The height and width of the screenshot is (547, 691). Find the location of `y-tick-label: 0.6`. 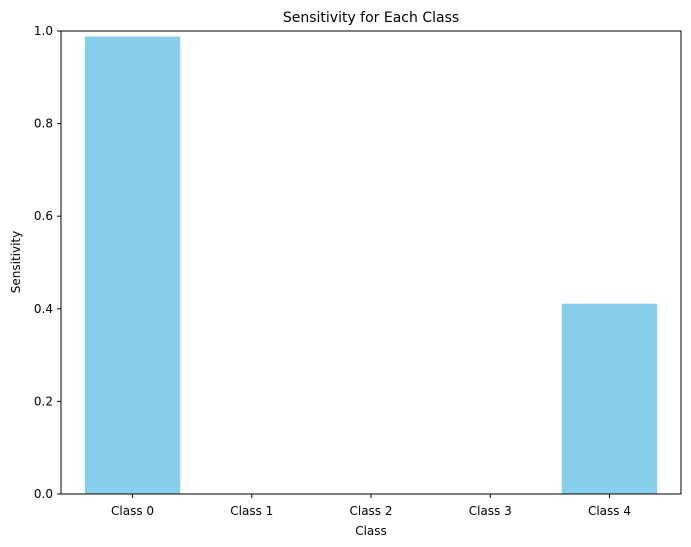

y-tick-label: 0.6 is located at coordinates (43, 216).